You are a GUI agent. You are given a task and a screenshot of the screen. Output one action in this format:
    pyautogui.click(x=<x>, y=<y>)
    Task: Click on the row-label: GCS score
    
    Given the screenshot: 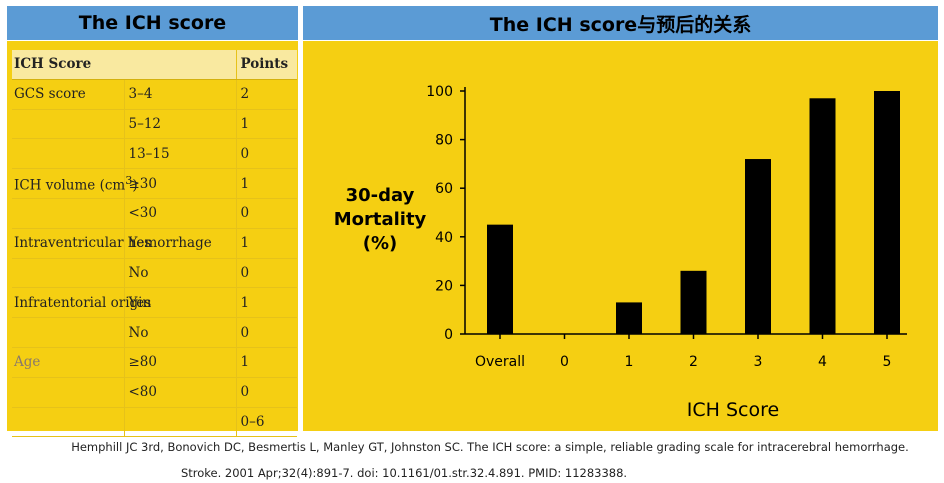 What is the action you would take?
    pyautogui.click(x=68, y=94)
    